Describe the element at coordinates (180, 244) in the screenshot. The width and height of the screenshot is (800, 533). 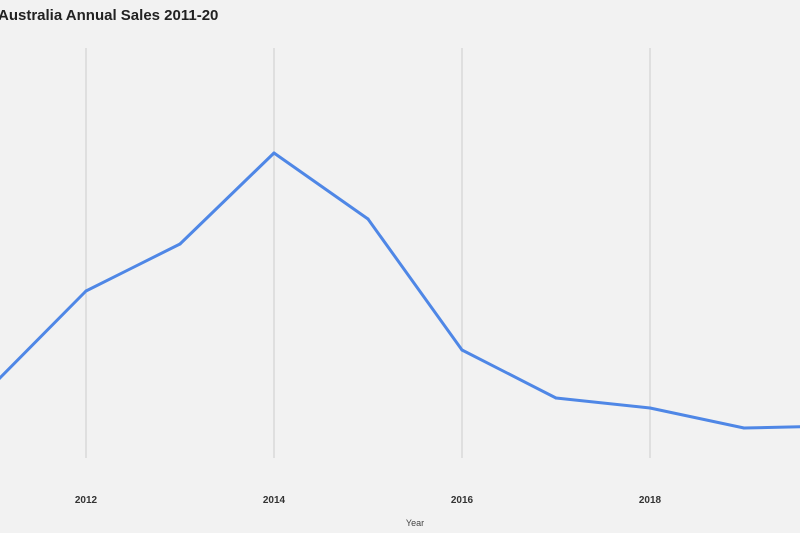
I see `data-point-2013` at that location.